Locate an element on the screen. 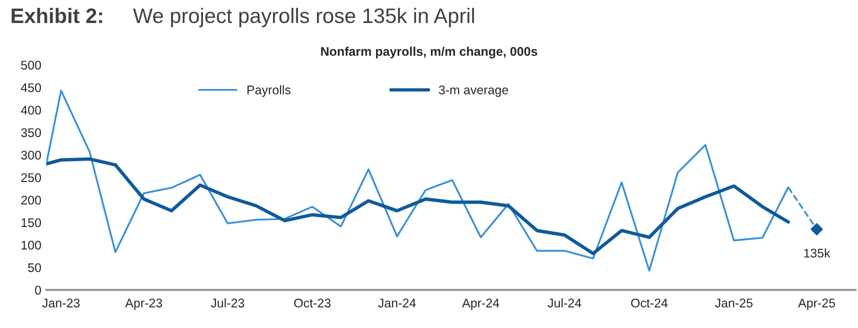 Image resolution: width=858 pixels, height=328 pixels. x-tick-label: Jan-23 is located at coordinates (61, 303).